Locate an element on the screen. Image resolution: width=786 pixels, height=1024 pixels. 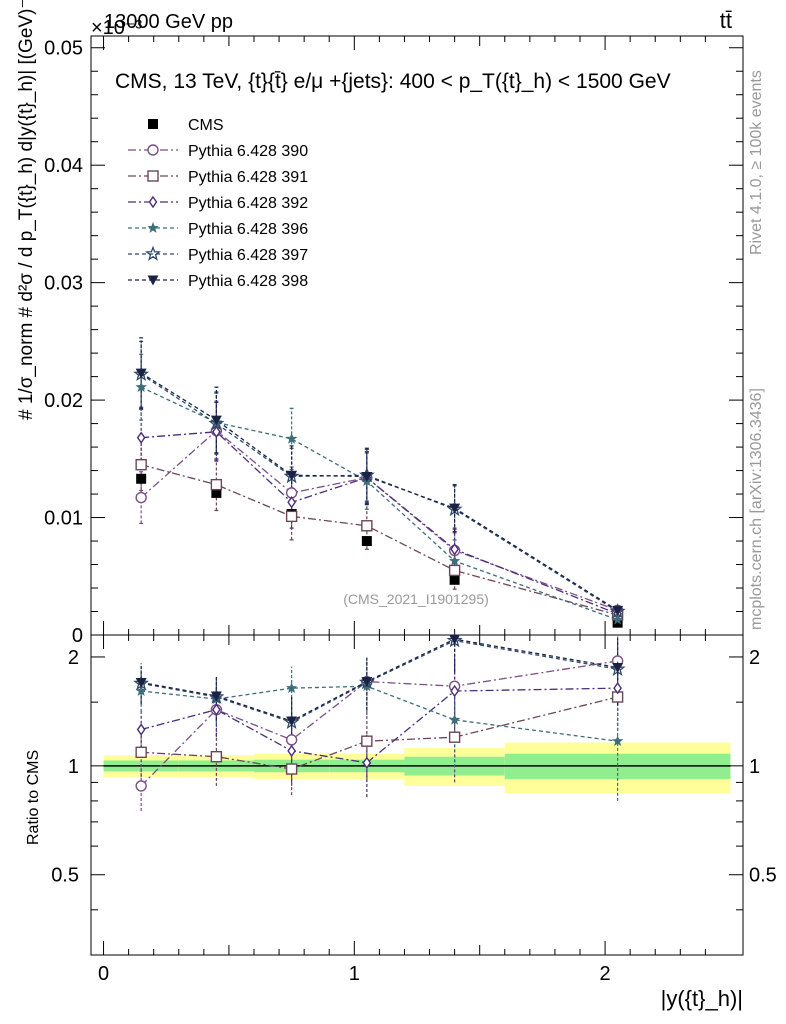
legend-label: Pythia 6.428 398 is located at coordinates (248, 281).